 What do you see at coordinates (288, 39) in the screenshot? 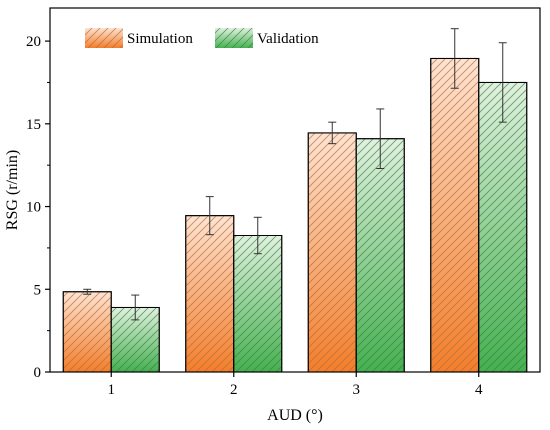
I see `legend-label: Validation` at bounding box center [288, 39].